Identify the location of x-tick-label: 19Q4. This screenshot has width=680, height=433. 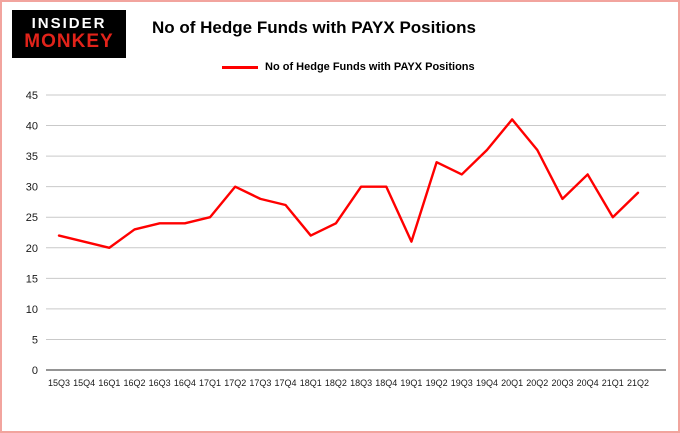
(487, 383).